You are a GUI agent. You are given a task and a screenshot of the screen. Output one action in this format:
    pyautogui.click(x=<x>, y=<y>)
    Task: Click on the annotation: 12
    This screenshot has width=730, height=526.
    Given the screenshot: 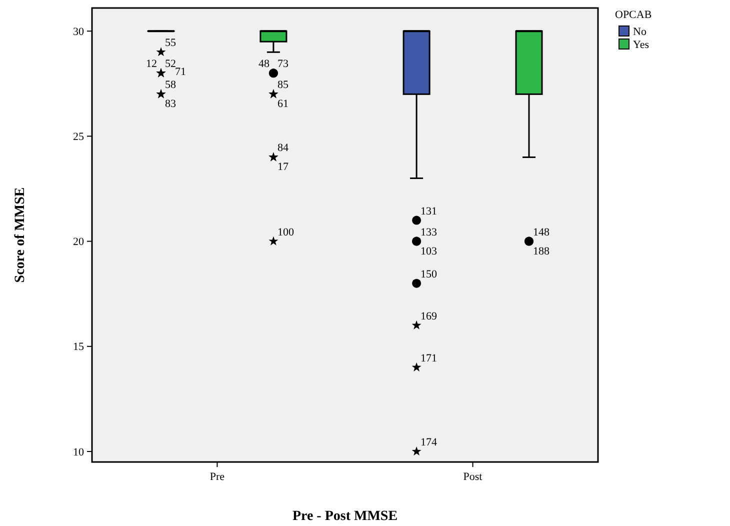 What is the action you would take?
    pyautogui.click(x=151, y=64)
    